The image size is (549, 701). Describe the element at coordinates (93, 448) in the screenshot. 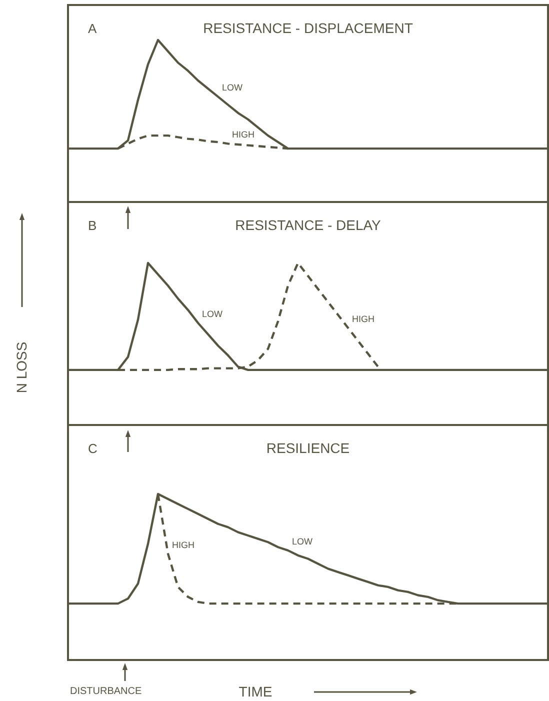

I see `text: C` at that location.